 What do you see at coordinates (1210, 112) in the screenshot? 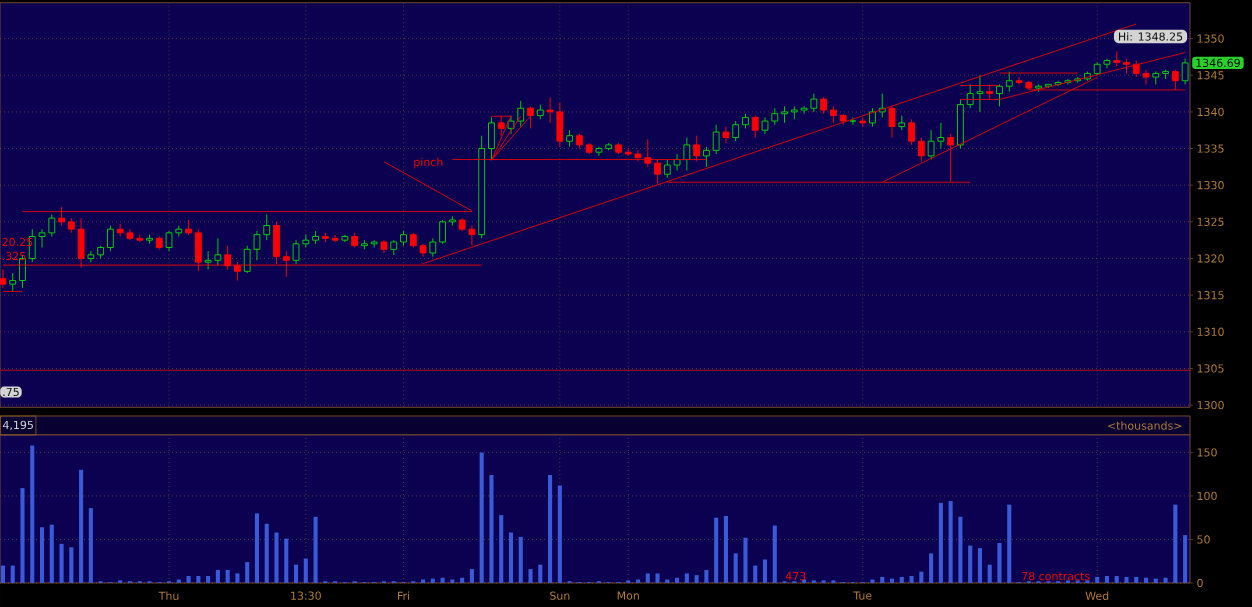
I see `y-tick-label: 1340` at bounding box center [1210, 112].